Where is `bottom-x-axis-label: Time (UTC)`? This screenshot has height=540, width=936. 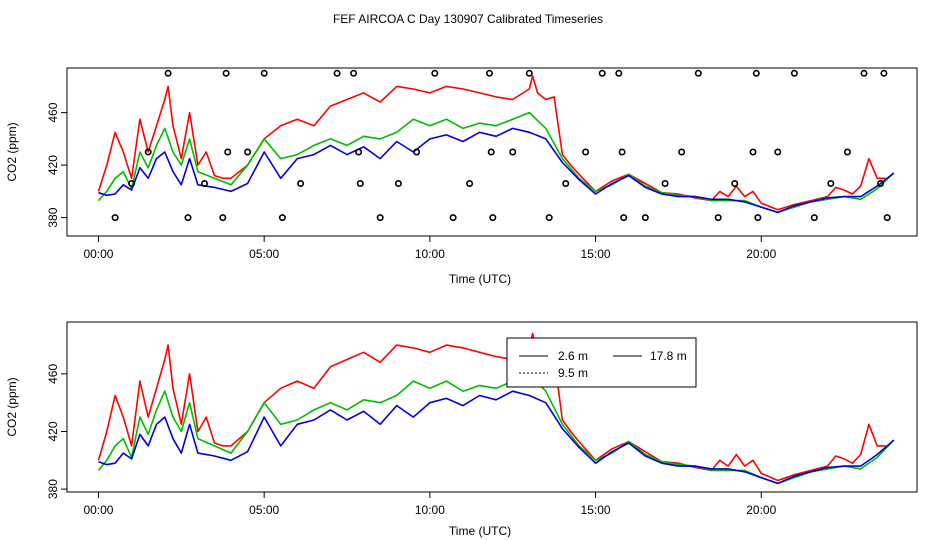 bottom-x-axis-label: Time (UTC) is located at coordinates (480, 531).